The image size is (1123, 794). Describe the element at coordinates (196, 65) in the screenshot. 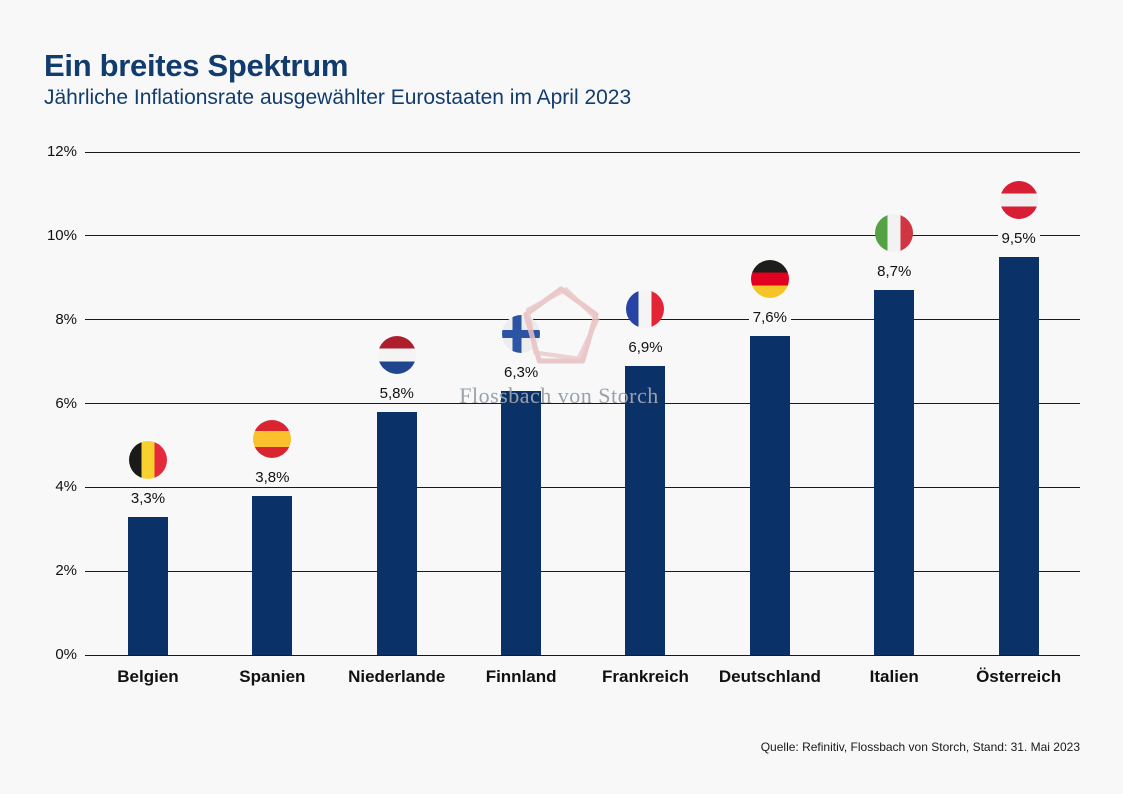

I see `page-title: Ein breites Spektrum` at that location.